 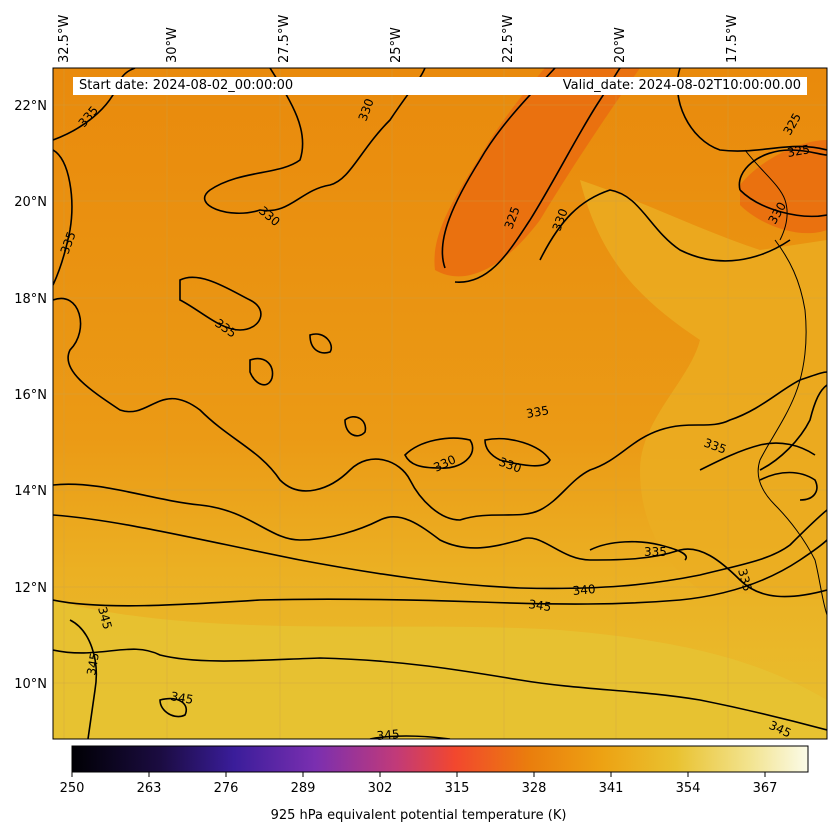 I want to click on lon-label: 20°W, so click(x=620, y=45).